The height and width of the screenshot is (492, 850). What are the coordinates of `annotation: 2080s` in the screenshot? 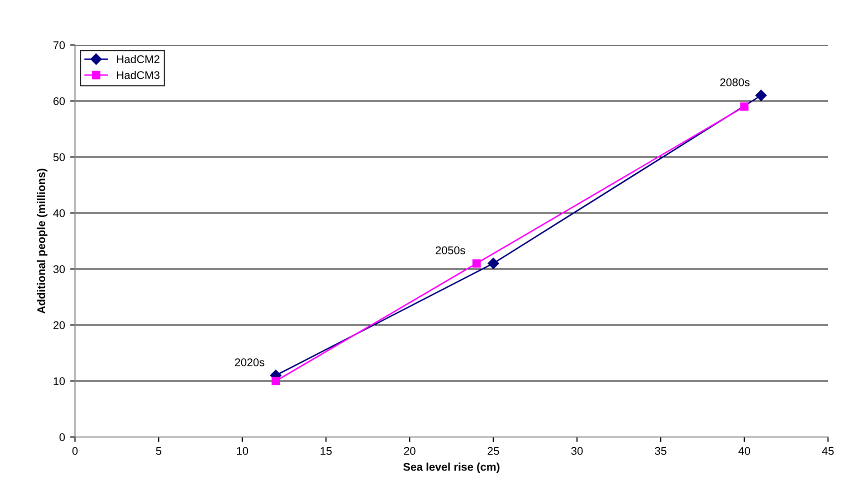 It's located at (735, 82).